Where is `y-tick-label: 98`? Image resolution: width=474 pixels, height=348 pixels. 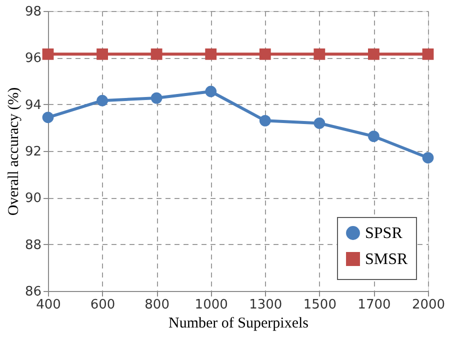 y-tick-label: 98 is located at coordinates (33, 12).